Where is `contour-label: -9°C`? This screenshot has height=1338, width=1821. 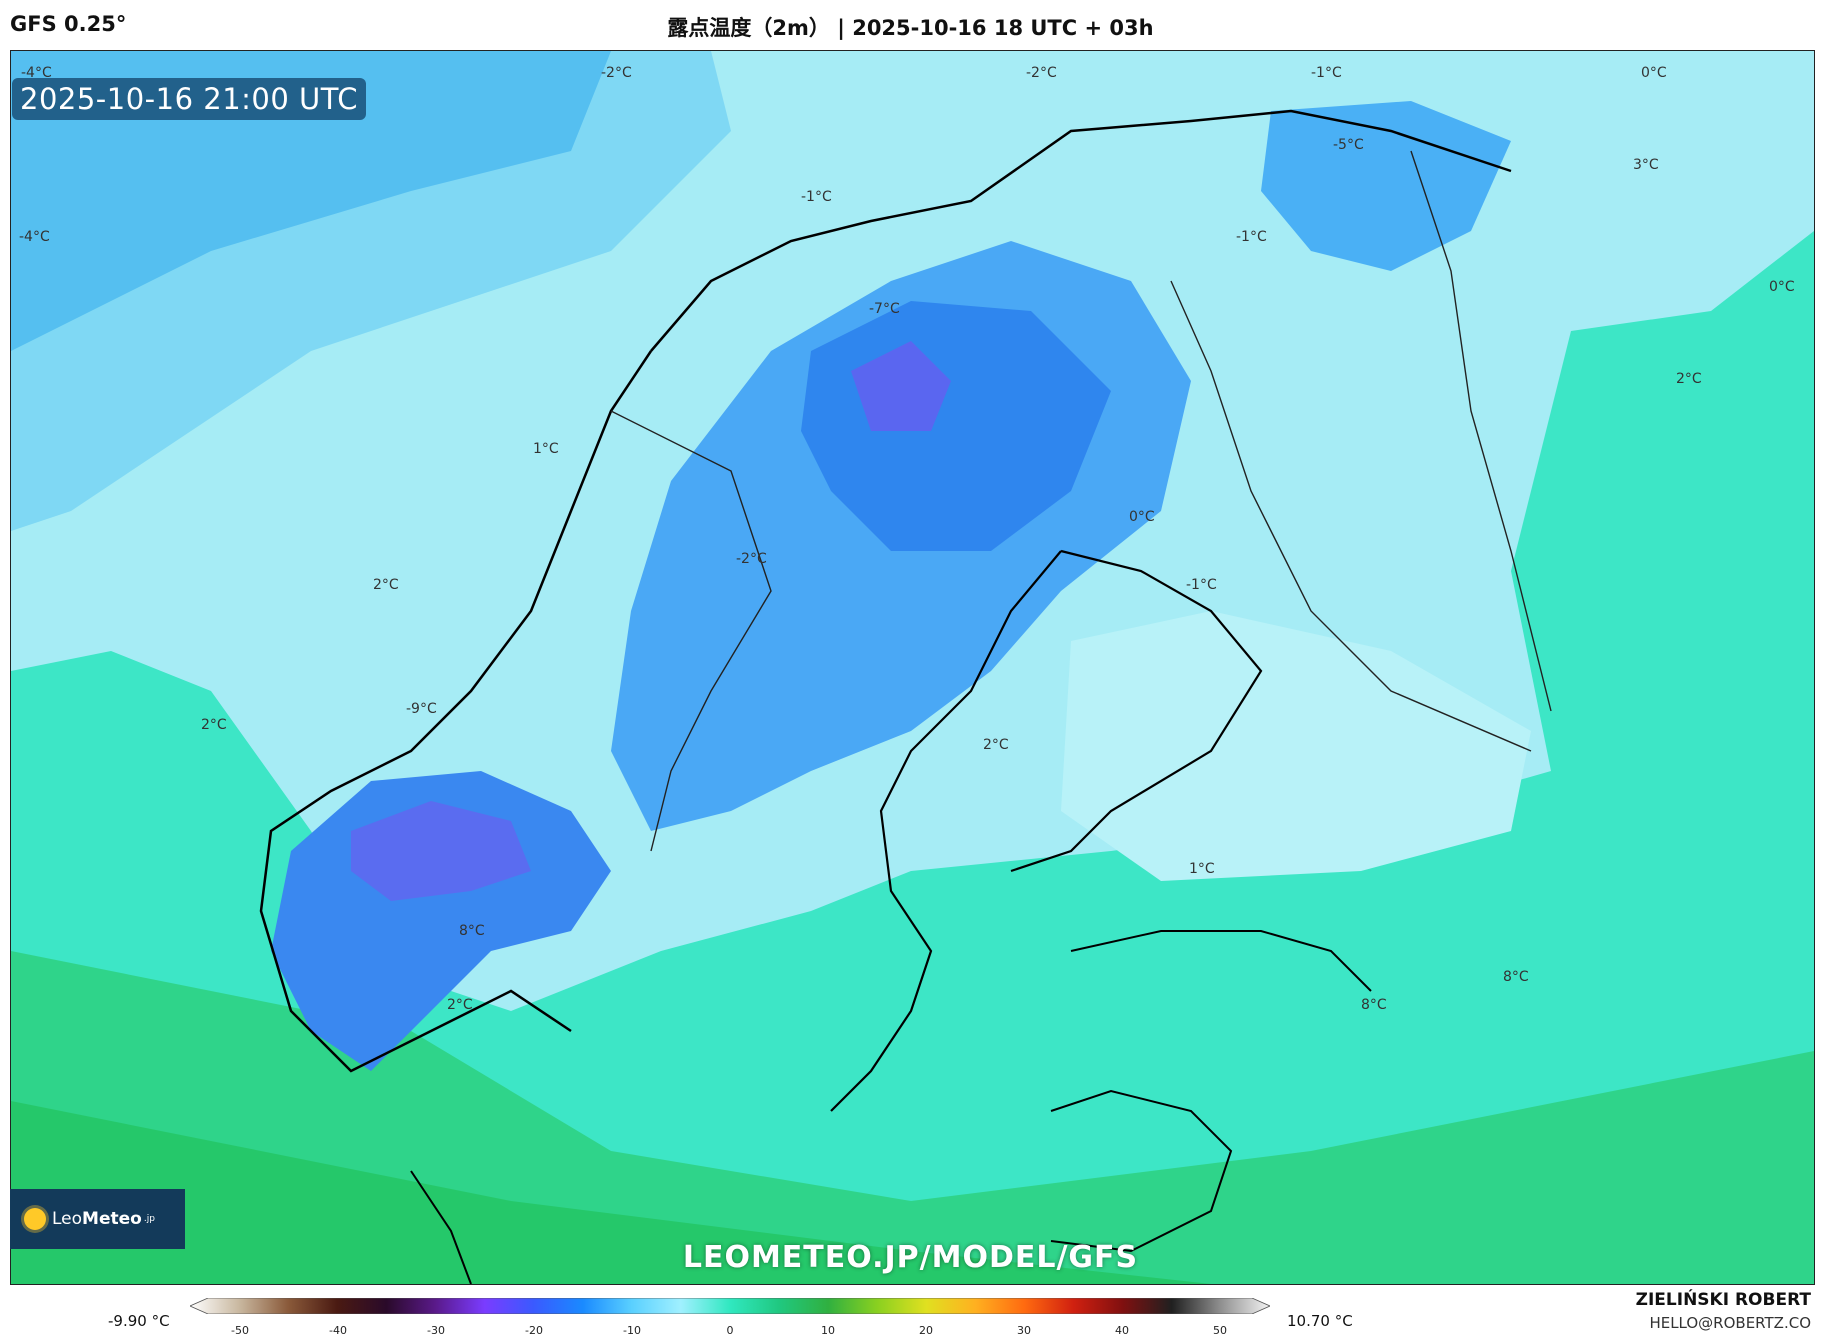 contour-label: -9°C is located at coordinates (421, 709).